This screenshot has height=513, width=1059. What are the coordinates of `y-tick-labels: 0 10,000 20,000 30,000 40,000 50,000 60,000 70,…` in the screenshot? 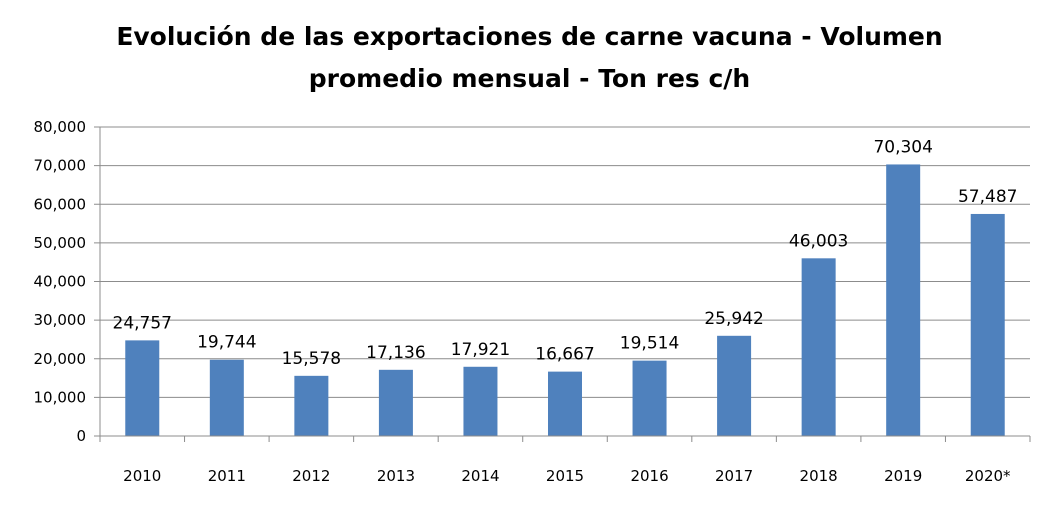 It's located at (60, 281).